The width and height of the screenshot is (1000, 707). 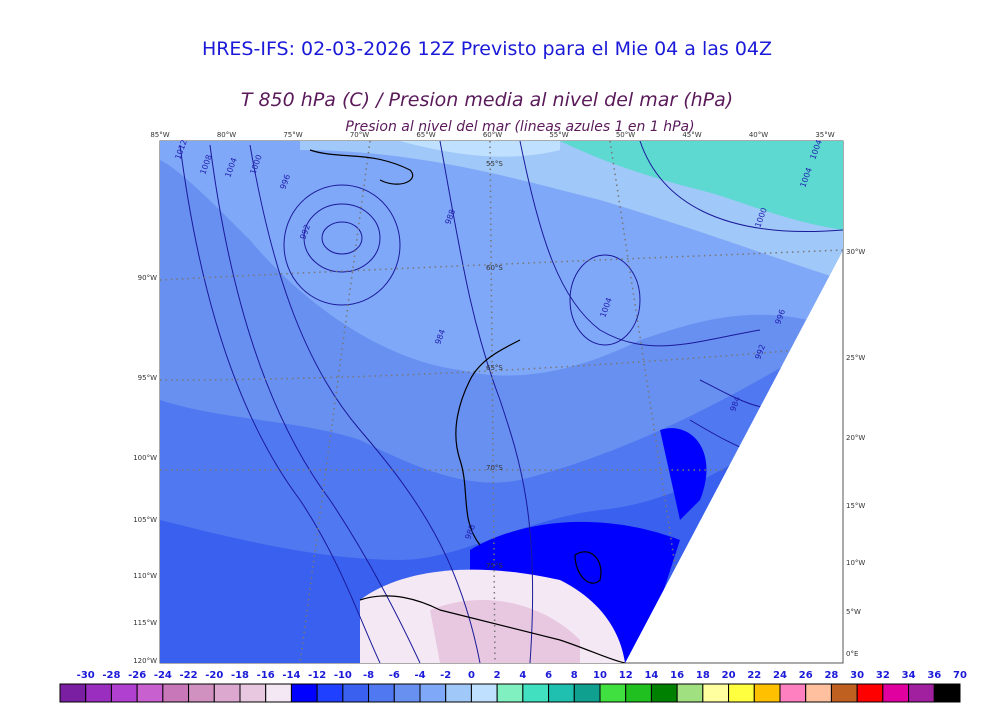 What do you see at coordinates (574, 675) in the screenshot?
I see `colorbar-label: 8` at bounding box center [574, 675].